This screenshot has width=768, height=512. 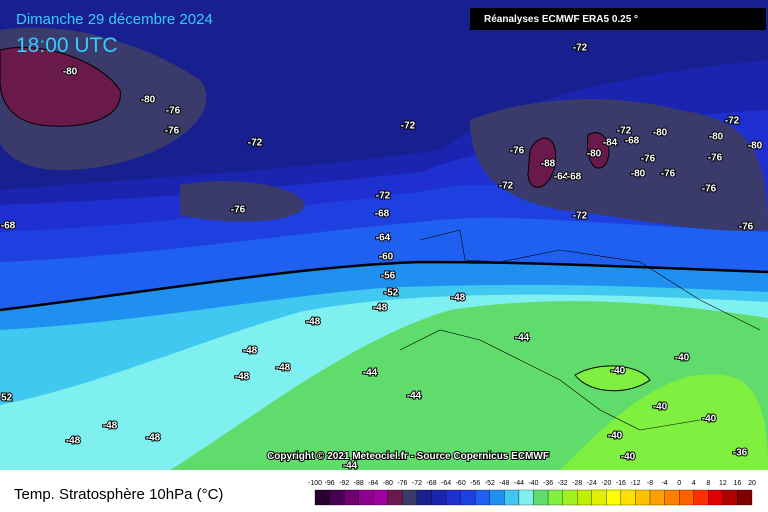 What do you see at coordinates (386, 257) in the screenshot?
I see `contour-label: -60` at bounding box center [386, 257].